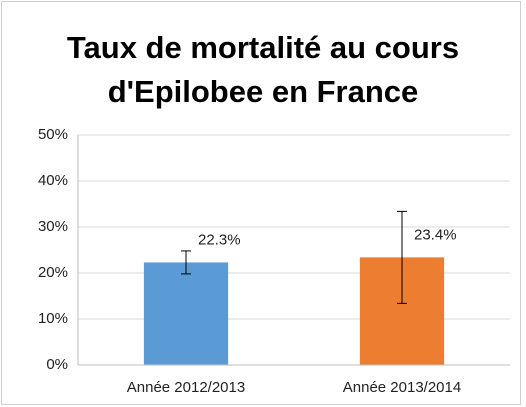 The height and width of the screenshot is (407, 526). I want to click on x-tick-label: Année 2012/2013, so click(186, 387).